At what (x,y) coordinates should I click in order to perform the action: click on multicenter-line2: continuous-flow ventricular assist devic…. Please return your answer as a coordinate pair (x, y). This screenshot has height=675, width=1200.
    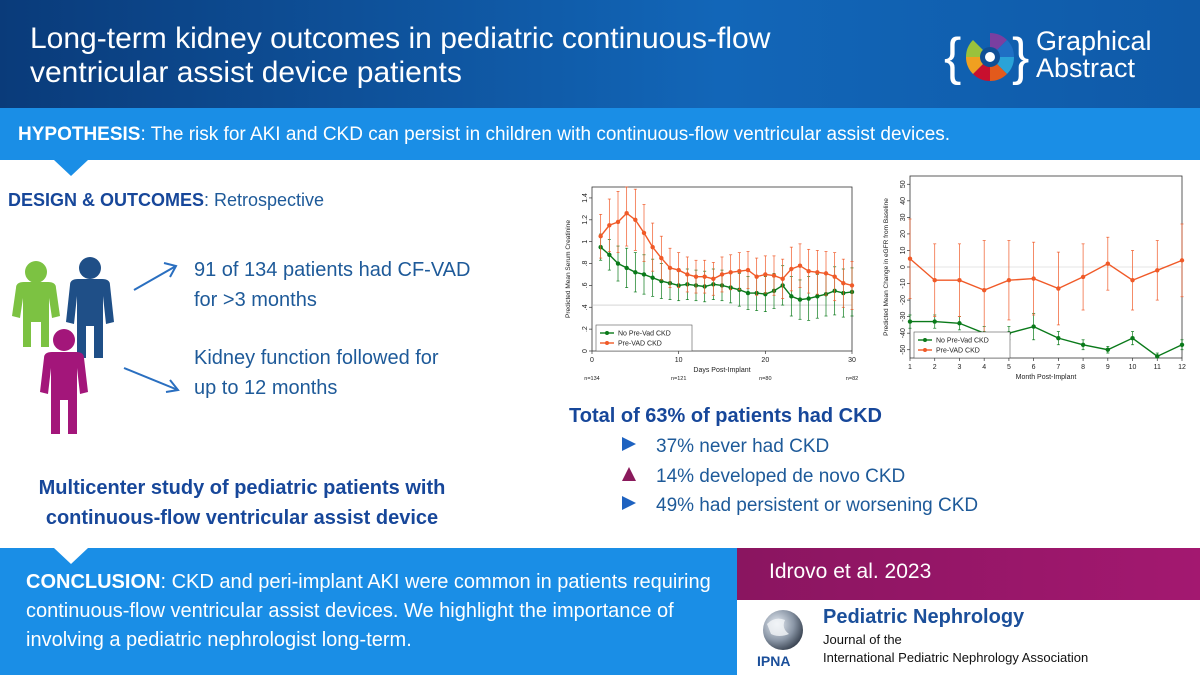
    Looking at the image, I should click on (242, 518).